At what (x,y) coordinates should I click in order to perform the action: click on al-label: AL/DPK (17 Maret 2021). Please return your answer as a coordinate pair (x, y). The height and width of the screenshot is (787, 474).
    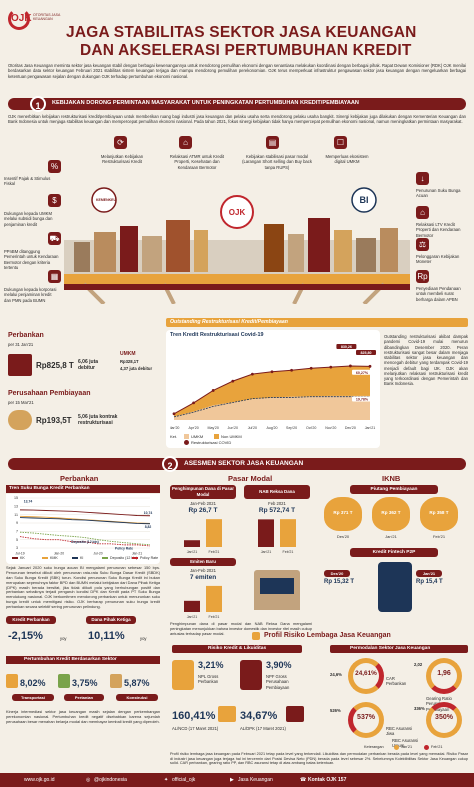
    Looking at the image, I should click on (263, 728).